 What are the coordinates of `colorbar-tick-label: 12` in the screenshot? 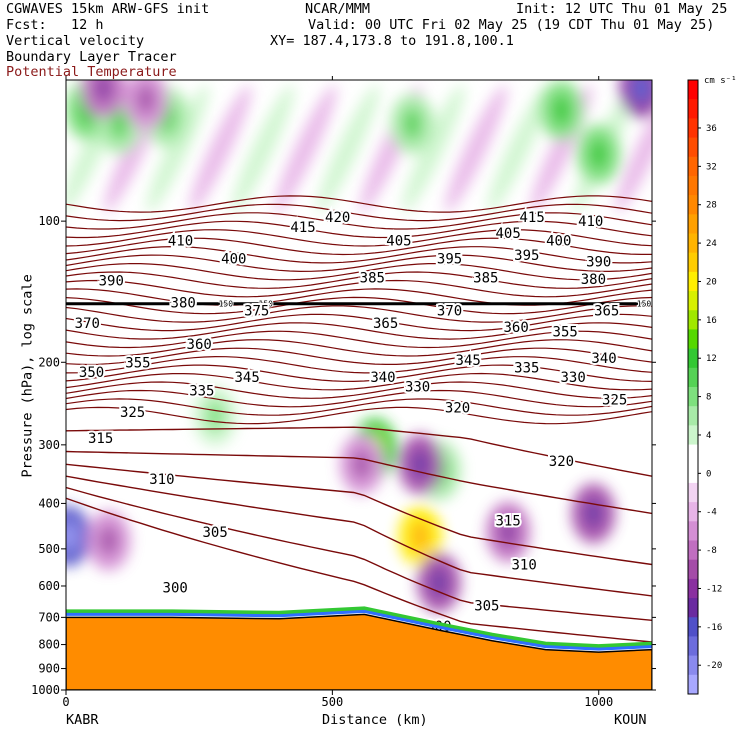 It's located at (711, 359).